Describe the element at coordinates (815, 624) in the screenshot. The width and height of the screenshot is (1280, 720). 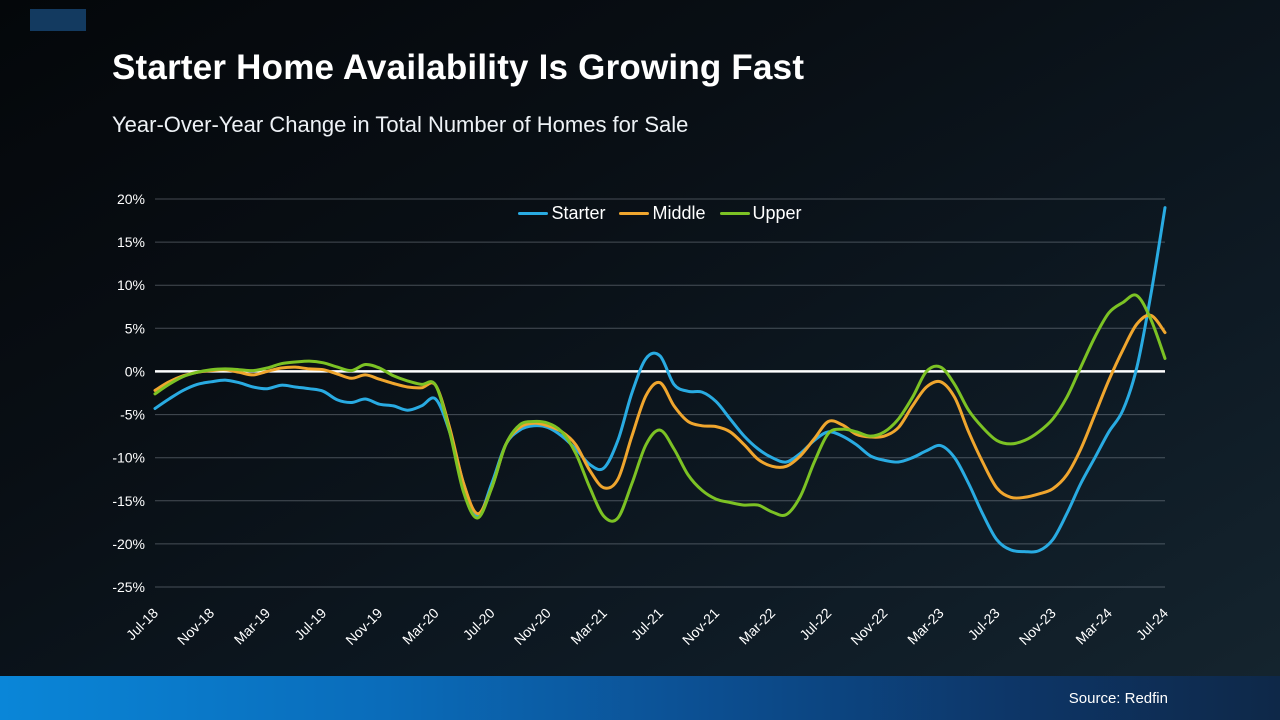
I see `x-axis-tick-label: Jul-22` at that location.